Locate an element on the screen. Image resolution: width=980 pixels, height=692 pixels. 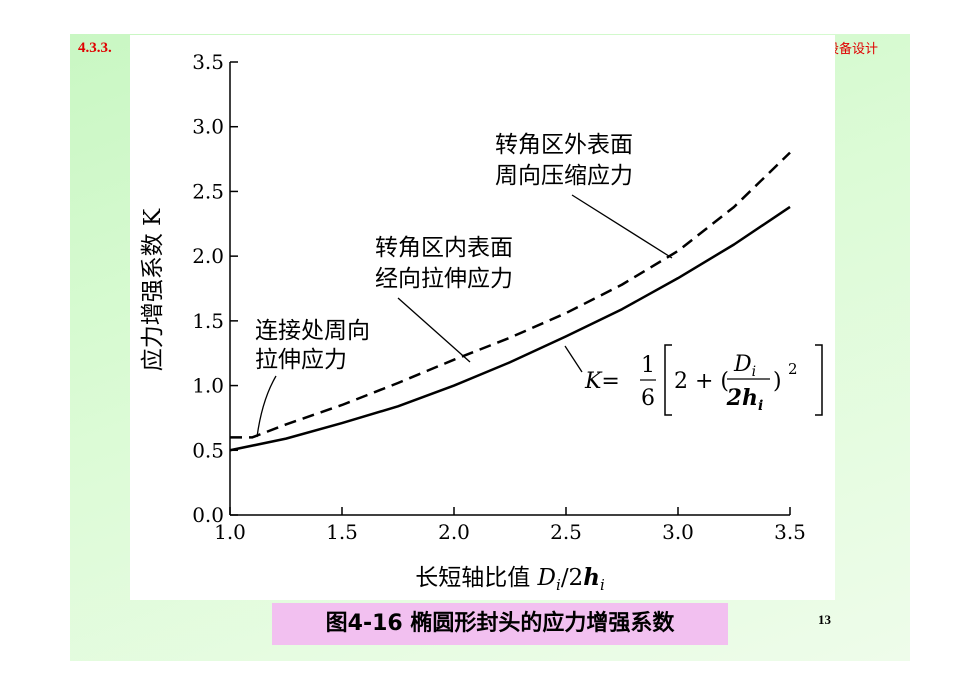
annotation: 经向拉伸应力 is located at coordinates (444, 279).